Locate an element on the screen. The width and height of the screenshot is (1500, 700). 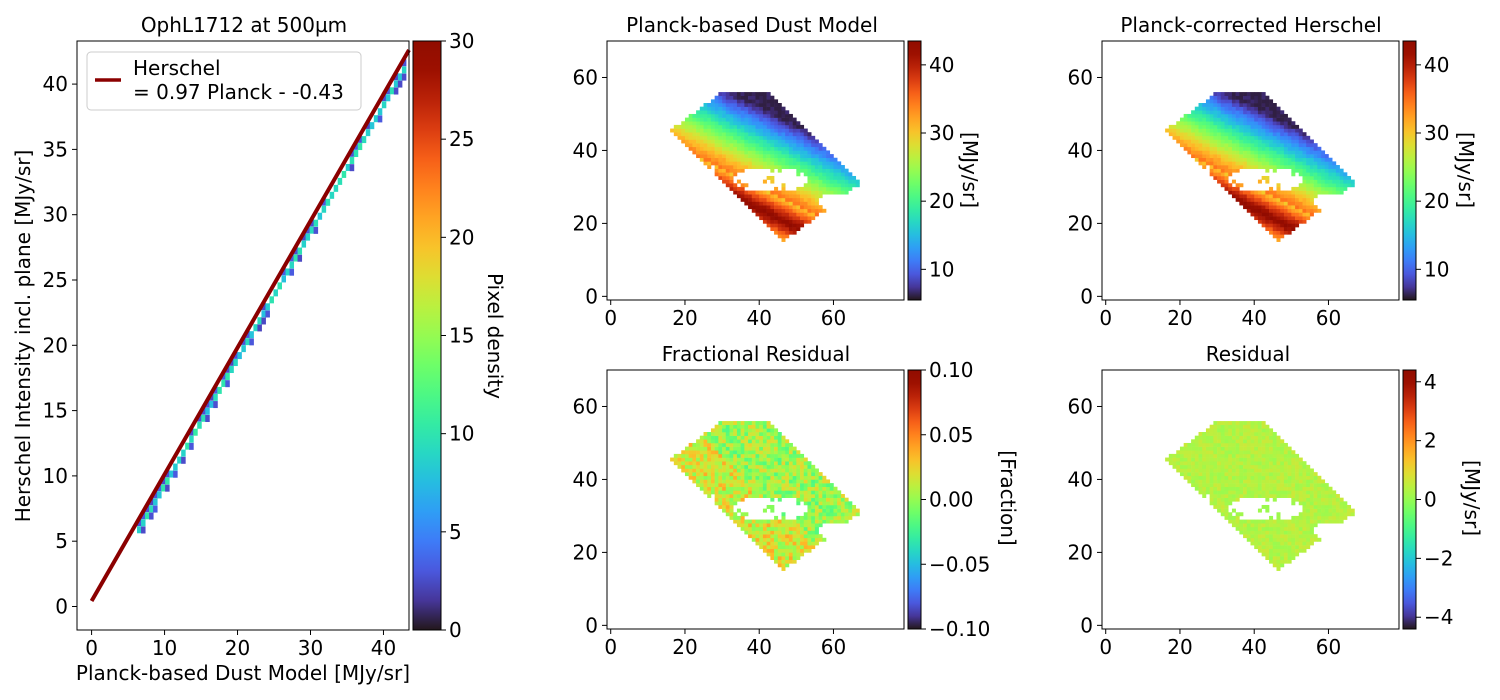
y-tick-label: 60 is located at coordinates (1080, 406).